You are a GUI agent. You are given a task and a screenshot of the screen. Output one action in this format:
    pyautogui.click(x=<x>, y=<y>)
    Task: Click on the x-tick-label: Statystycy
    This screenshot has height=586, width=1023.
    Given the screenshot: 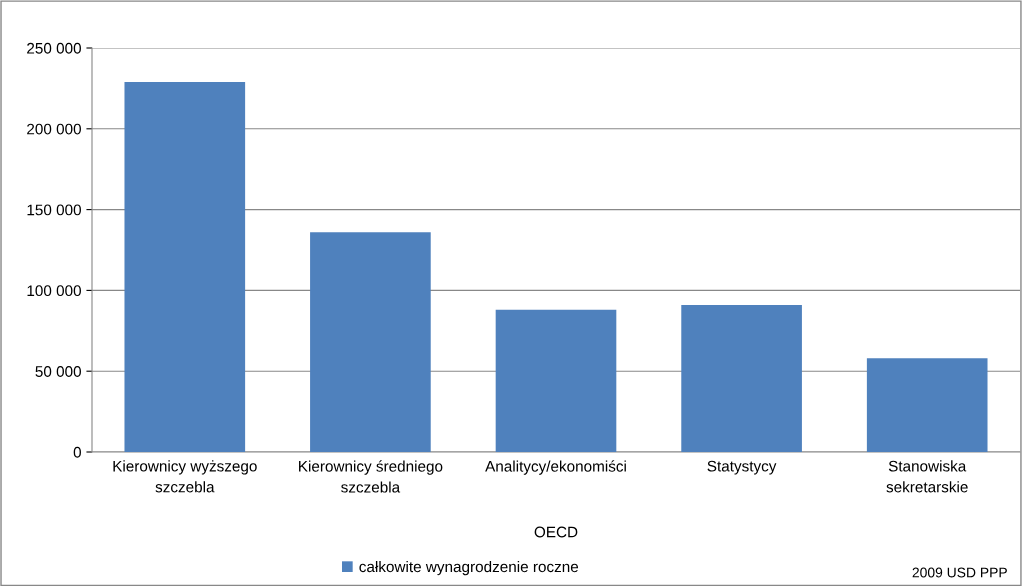 What is the action you would take?
    pyautogui.click(x=742, y=467)
    